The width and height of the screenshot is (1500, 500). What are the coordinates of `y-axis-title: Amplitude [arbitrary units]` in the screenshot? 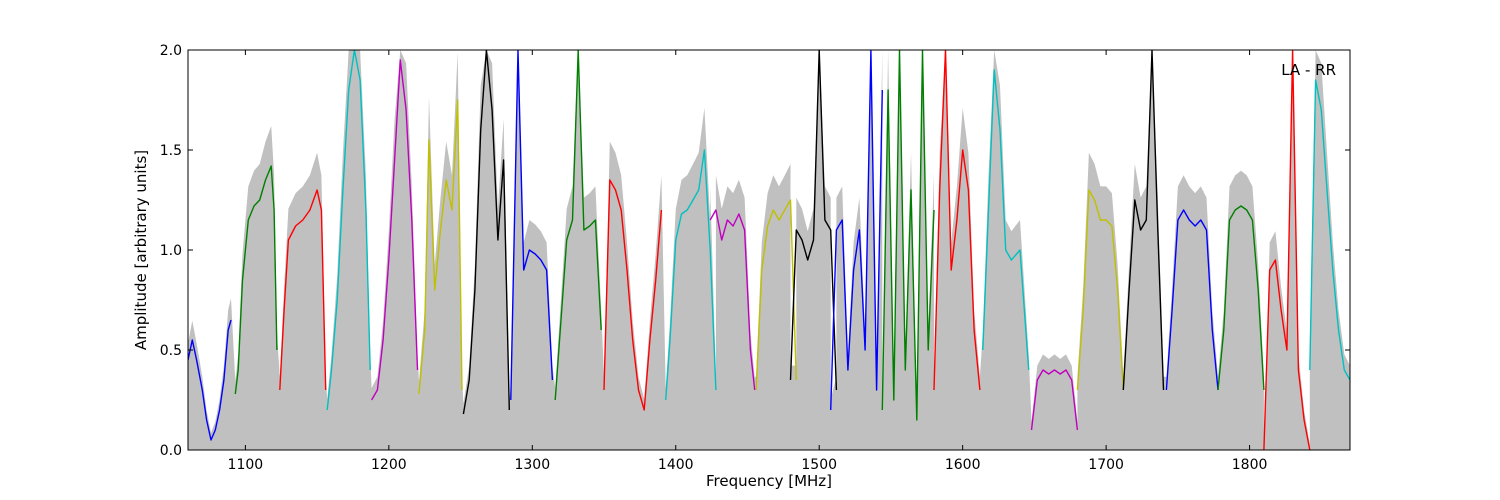 It's located at (141, 250).